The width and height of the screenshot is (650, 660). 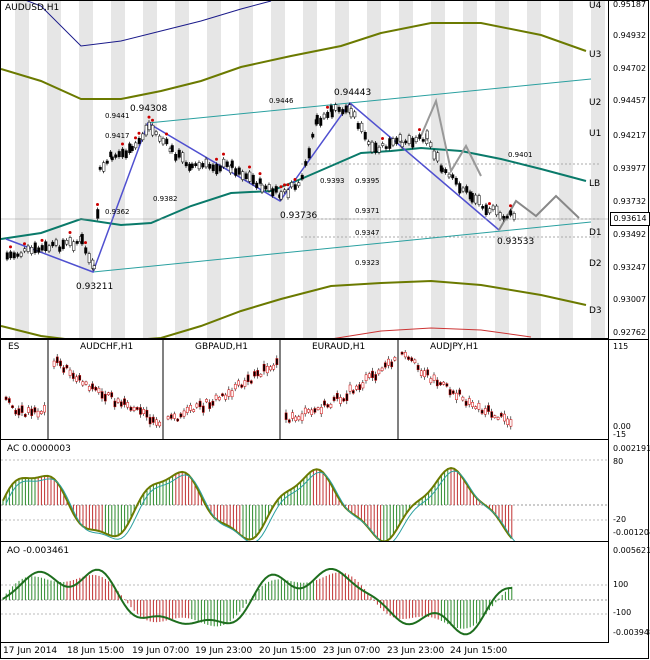 What do you see at coordinates (595, 184) in the screenshot?
I see `level-lb-label: LB` at bounding box center [595, 184].